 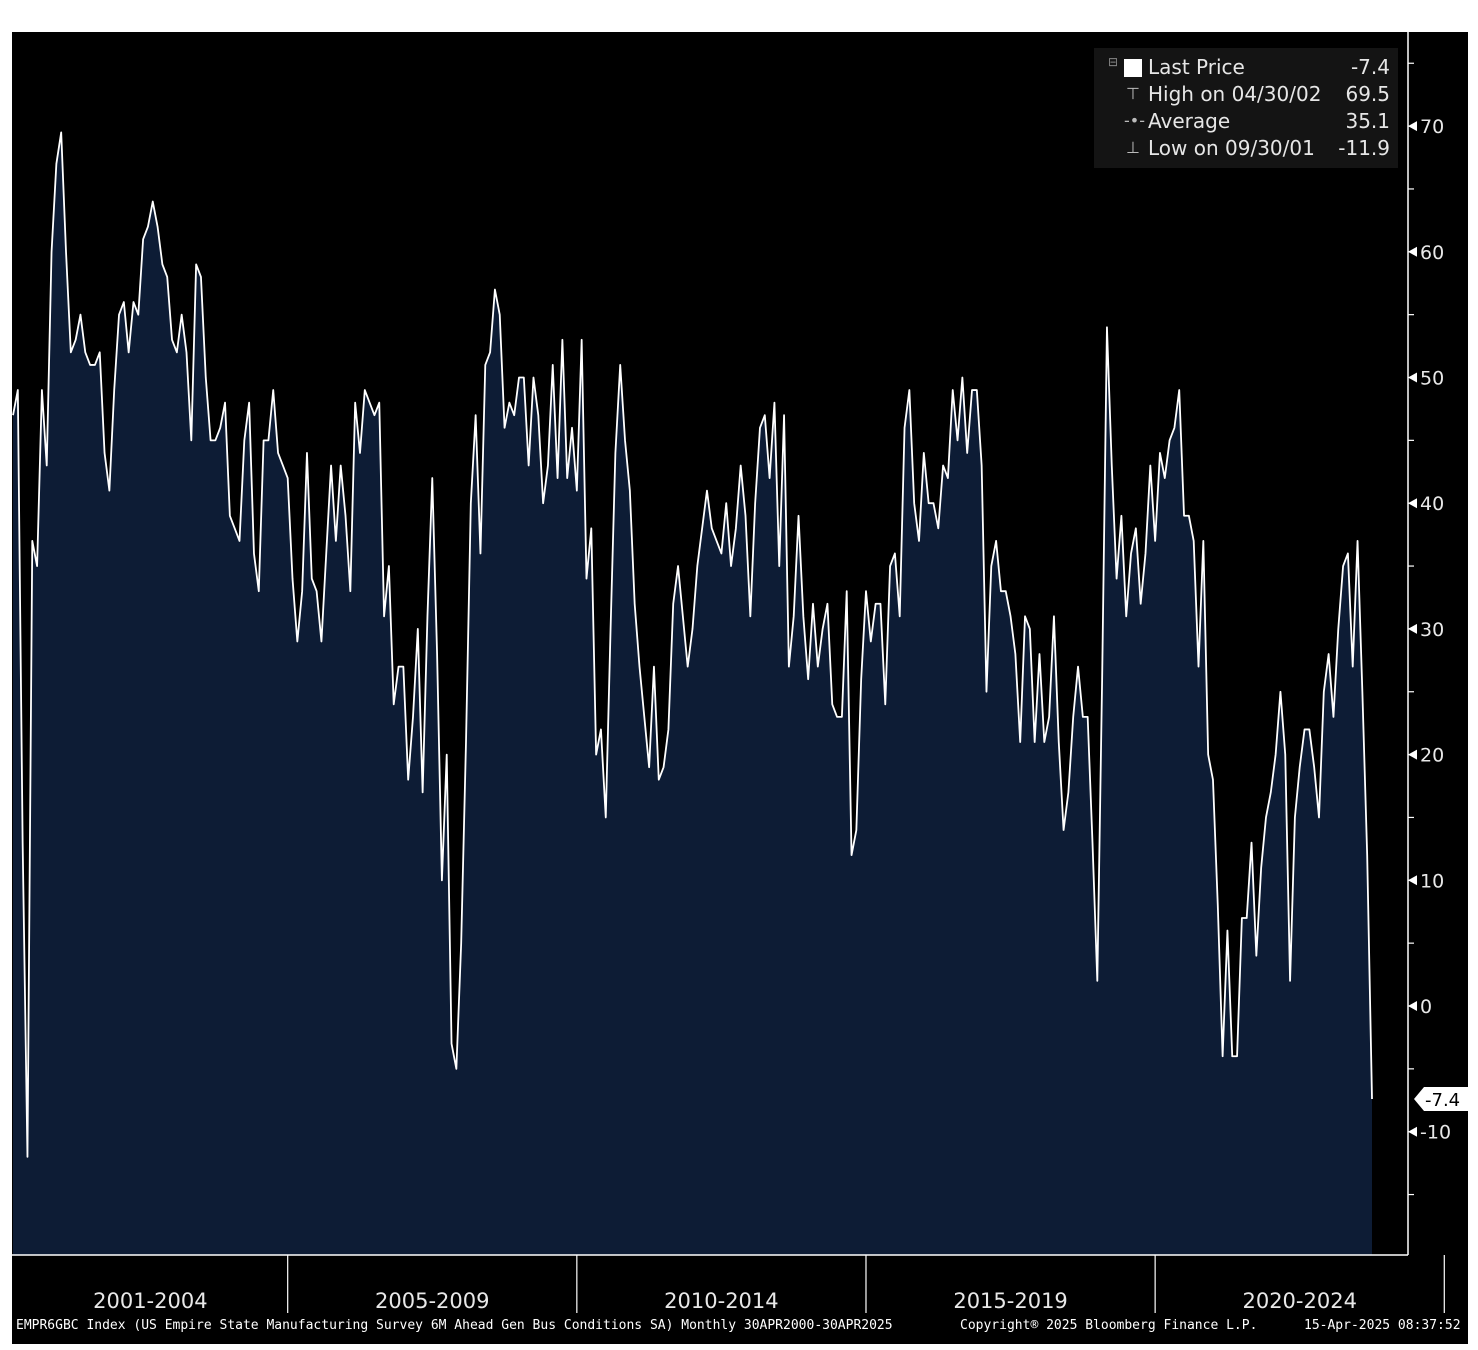 I want to click on average-marker-icon: -•-, so click(x=1133, y=121).